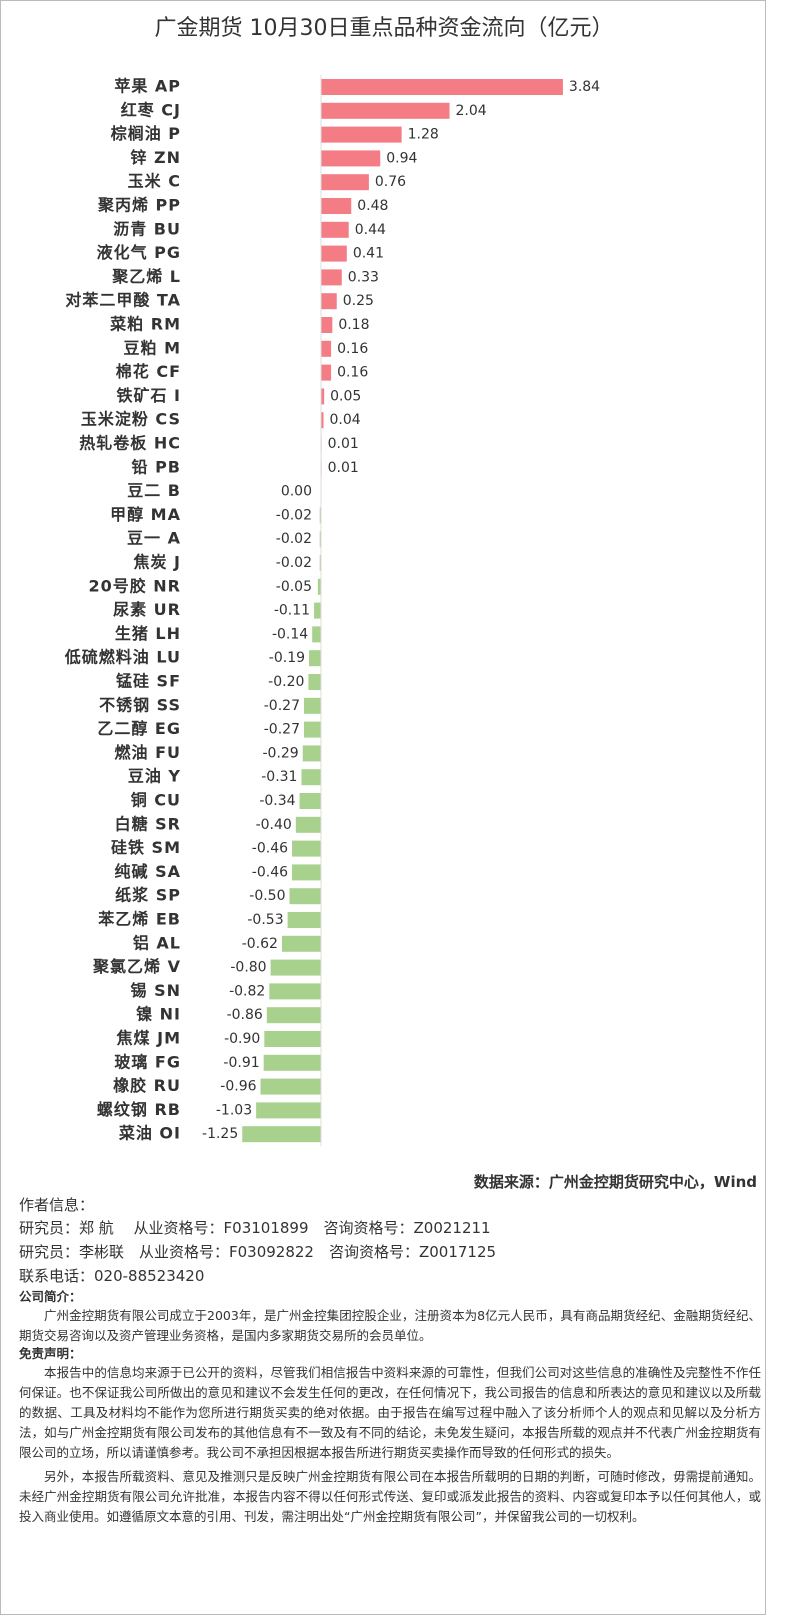 The image size is (788, 1616). What do you see at coordinates (148, 1038) in the screenshot?
I see `category-label: 焦煤 JM` at bounding box center [148, 1038].